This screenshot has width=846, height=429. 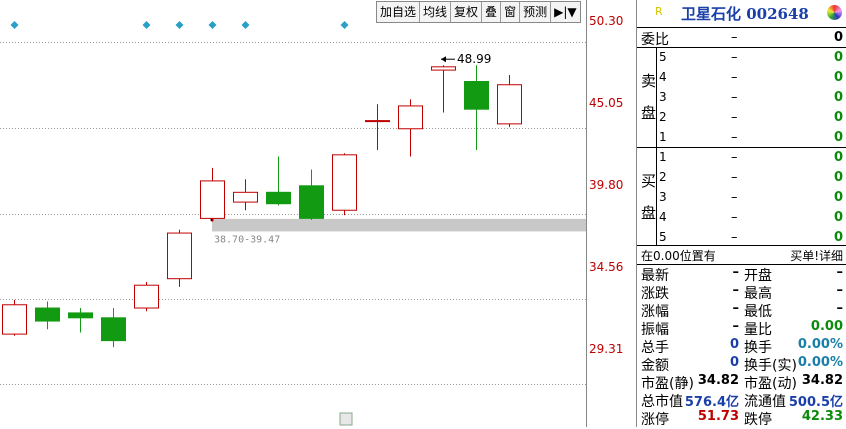 What do you see at coordinates (655, 294) in the screenshot?
I see `stat-label: 涨跌` at bounding box center [655, 294].